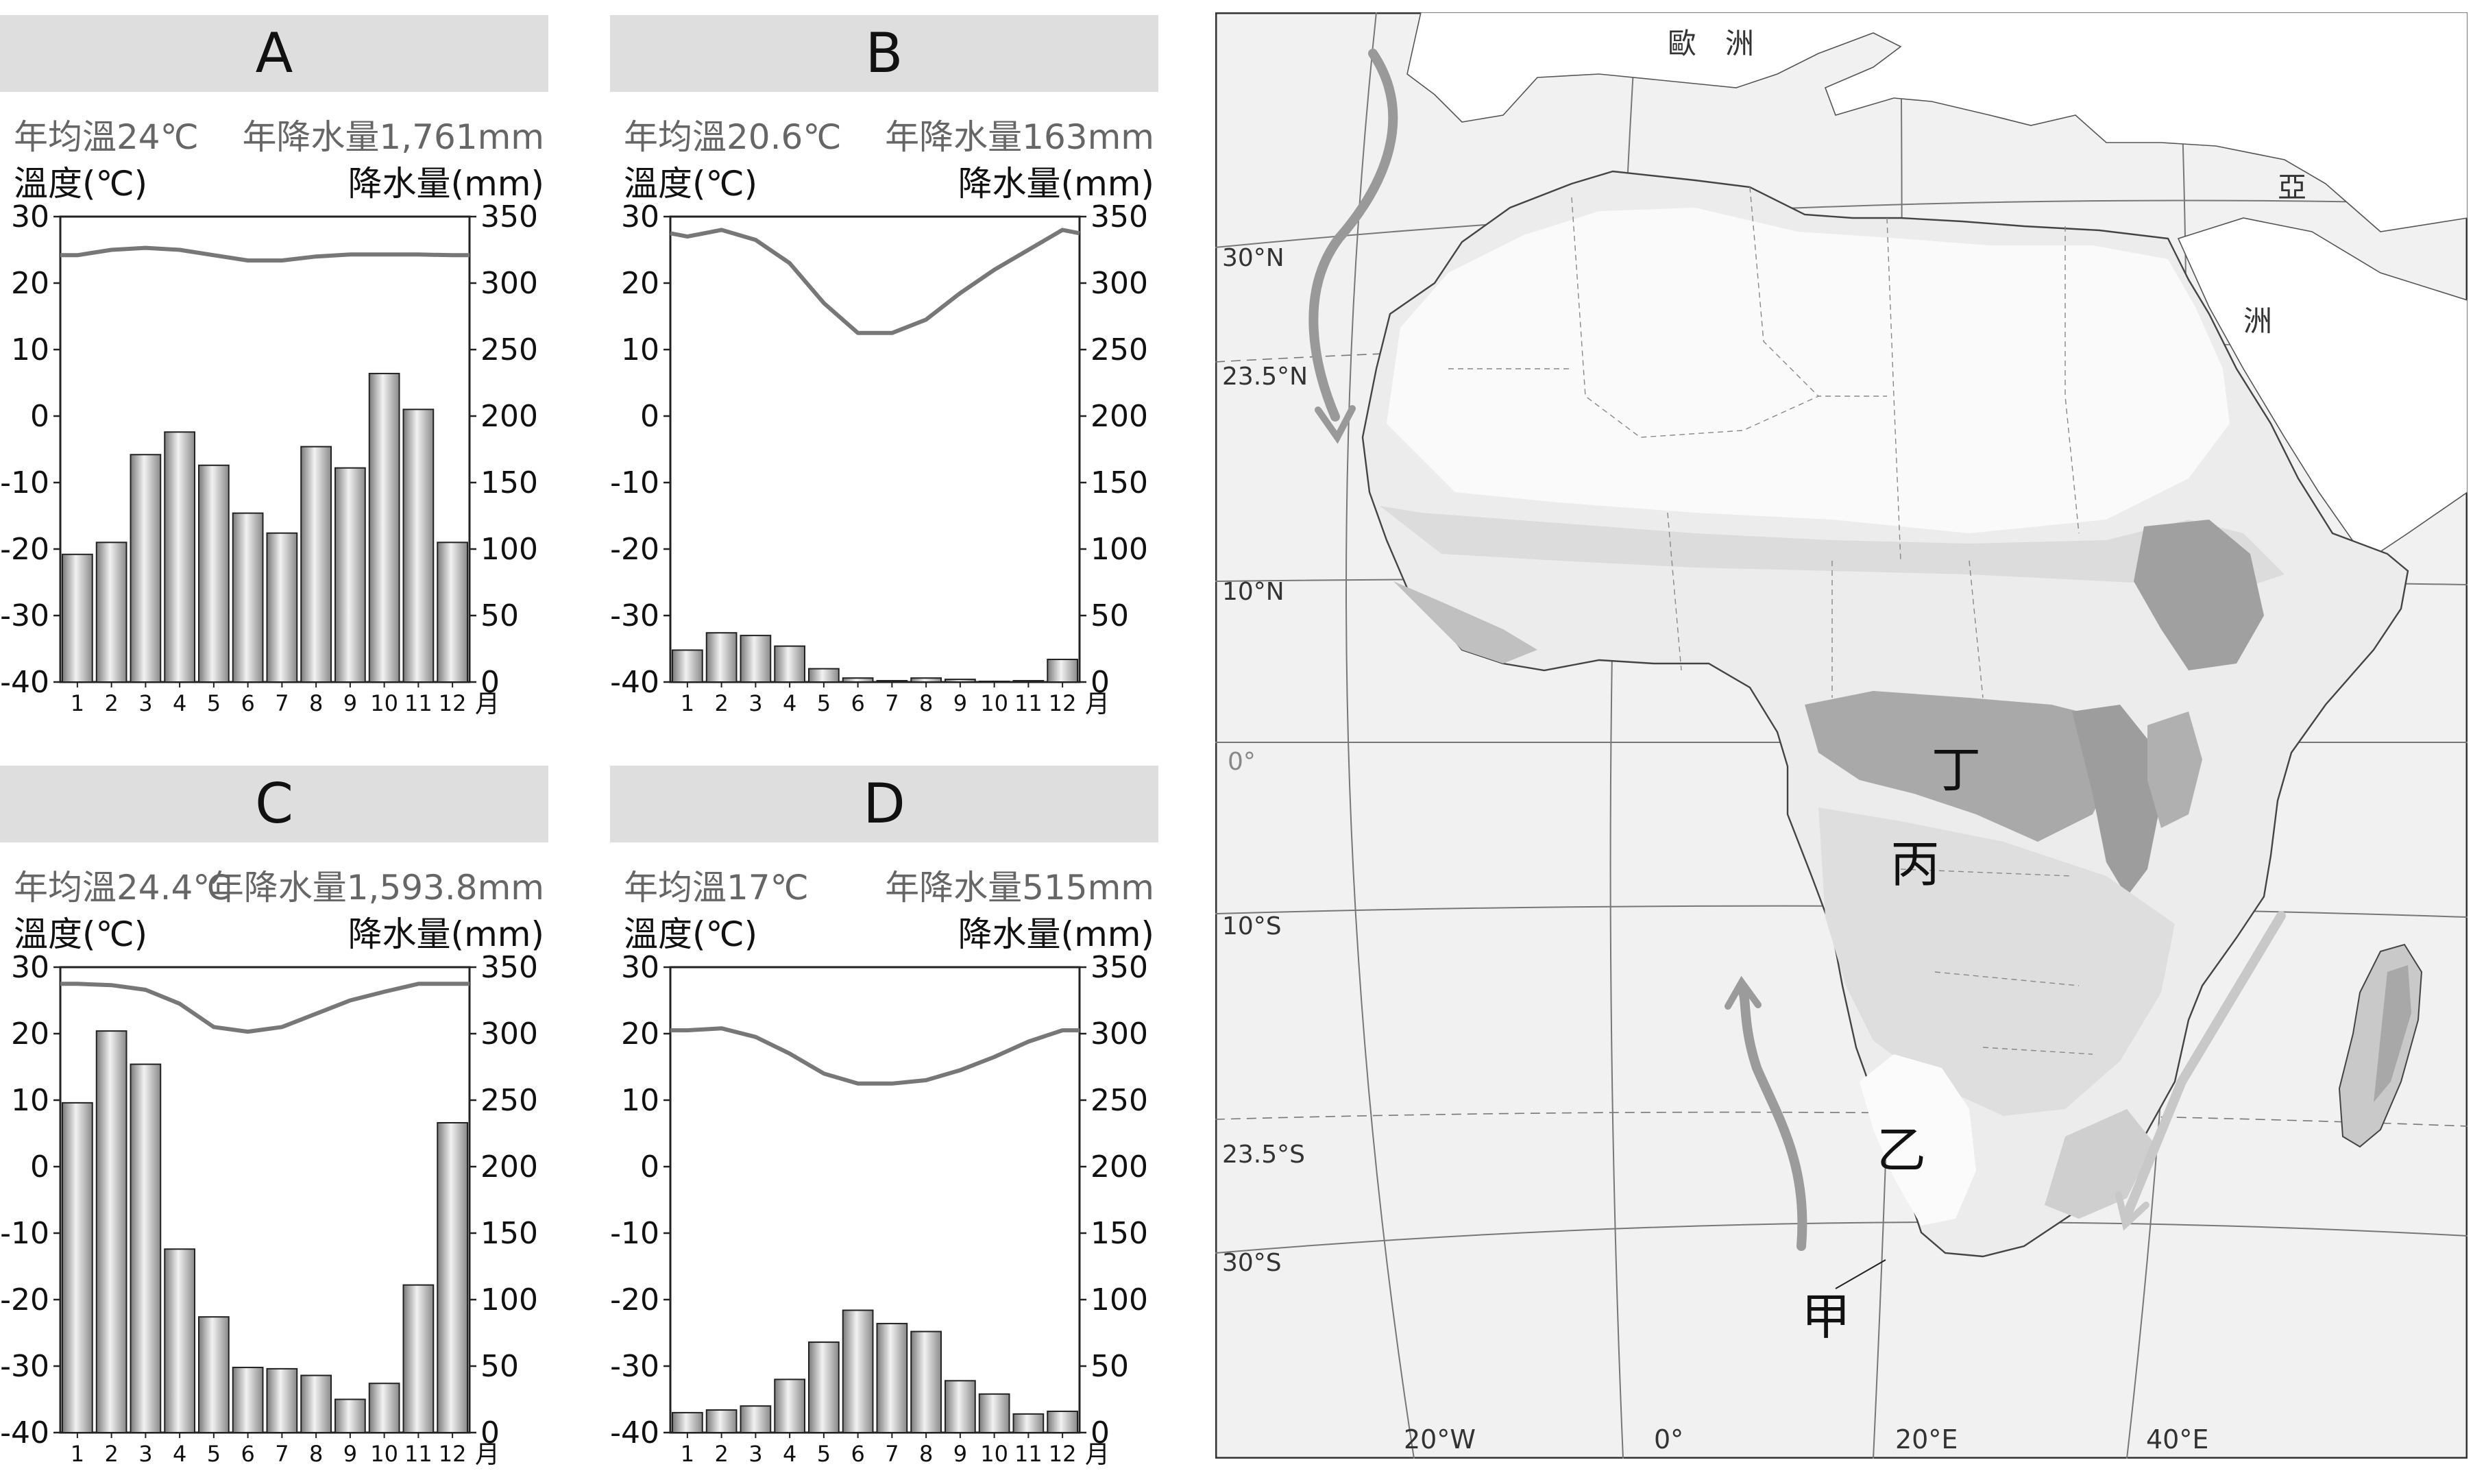 This screenshot has height=1484, width=2473. What do you see at coordinates (2199, 595) in the screenshot?
I see `ethiopian-highlands` at bounding box center [2199, 595].